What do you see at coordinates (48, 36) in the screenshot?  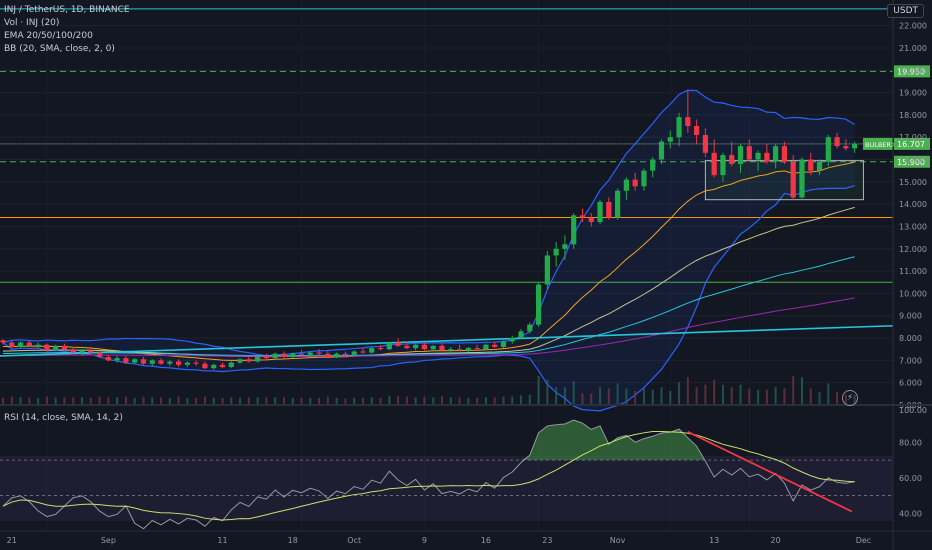 I see `ema-legend: EMA 20/50/100/200` at bounding box center [48, 36].